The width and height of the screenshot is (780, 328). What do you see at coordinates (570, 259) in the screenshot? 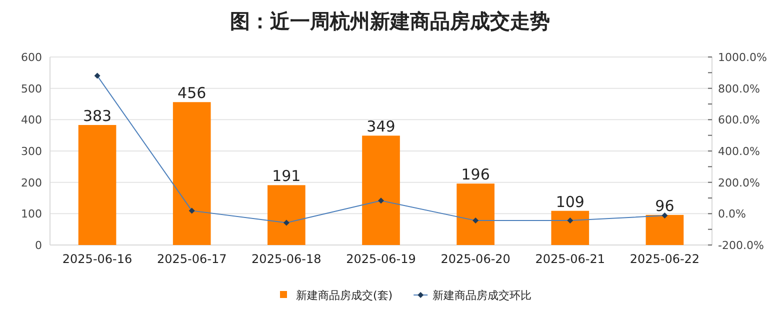
I see `x-tick-label: 2025-06-21` at bounding box center [570, 259].